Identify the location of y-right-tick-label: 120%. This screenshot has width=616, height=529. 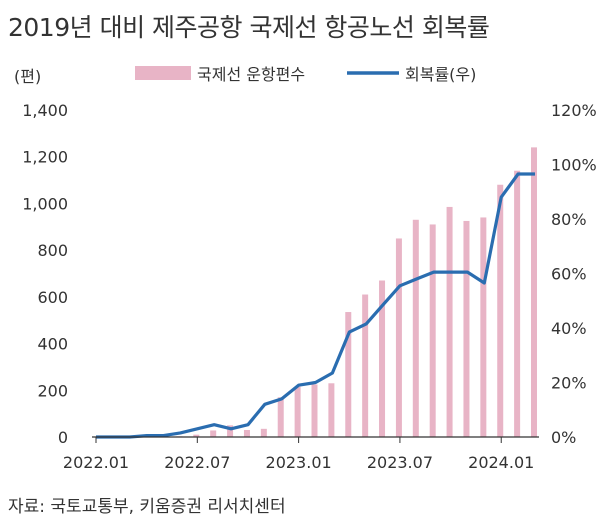
(574, 110).